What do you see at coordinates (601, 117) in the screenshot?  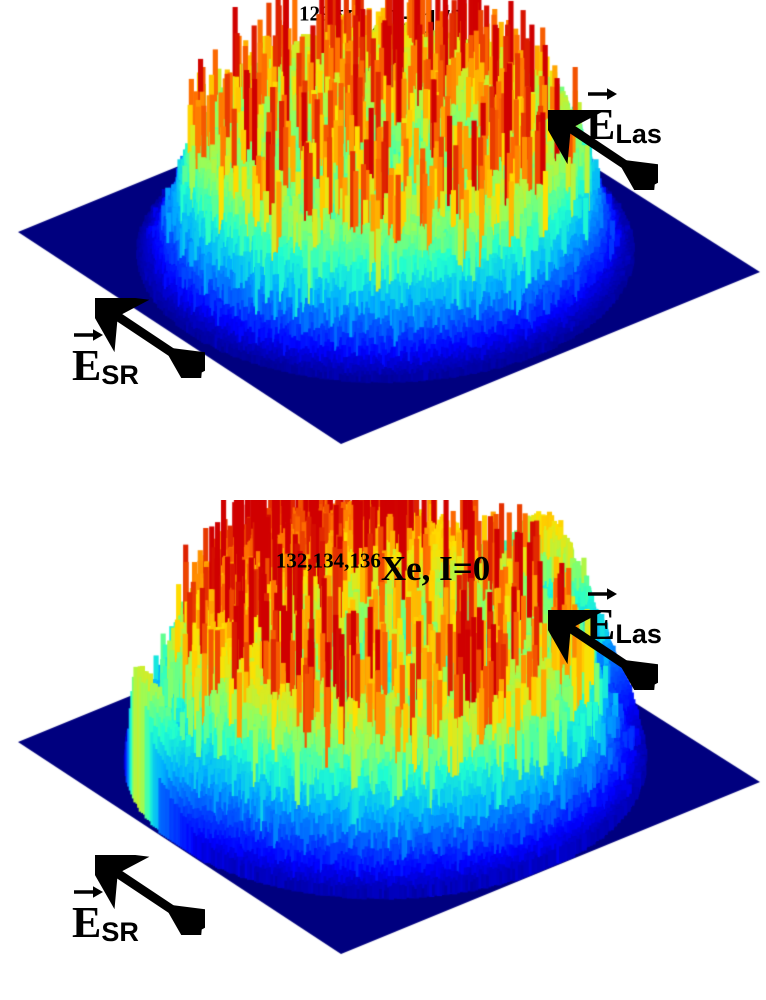 I see `e-las-symbol-xe129: E` at bounding box center [601, 117].